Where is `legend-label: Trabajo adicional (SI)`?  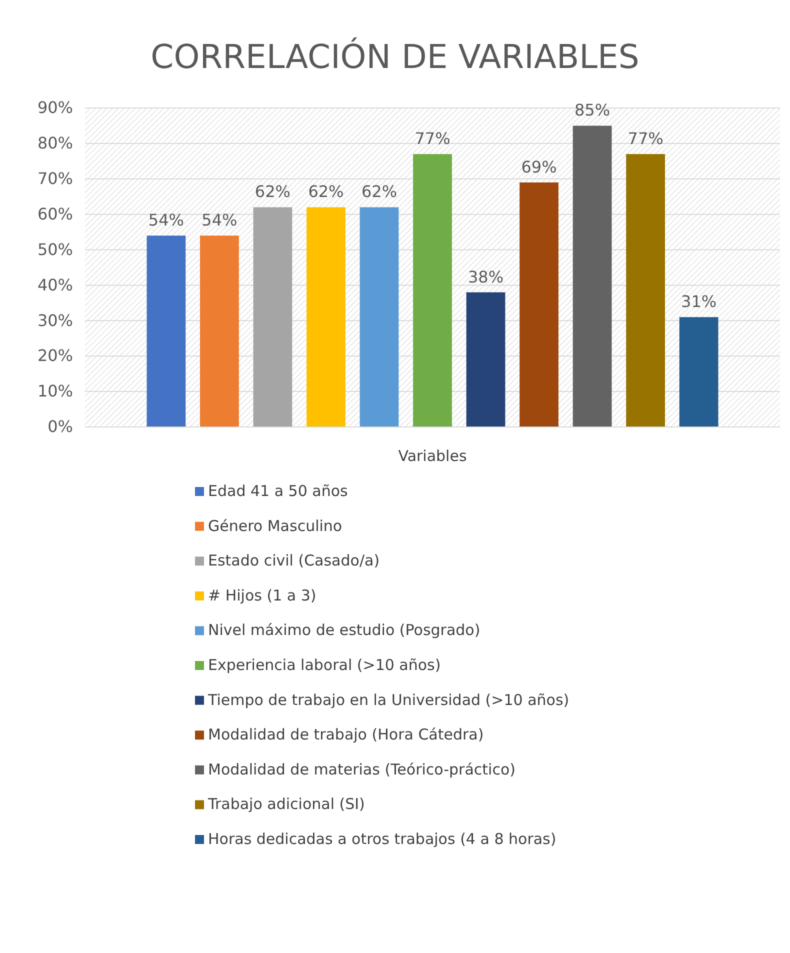
legend-label: Trabajo adicional (SI) is located at coordinates (286, 804).